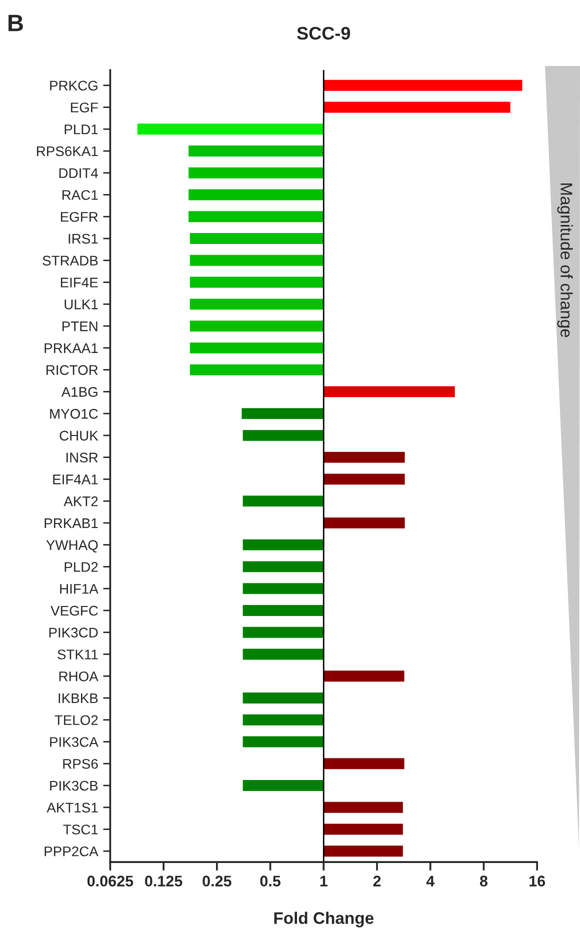 The image size is (580, 934). Describe the element at coordinates (79, 283) in the screenshot. I see `y-tick-label: EIF4E` at that location.